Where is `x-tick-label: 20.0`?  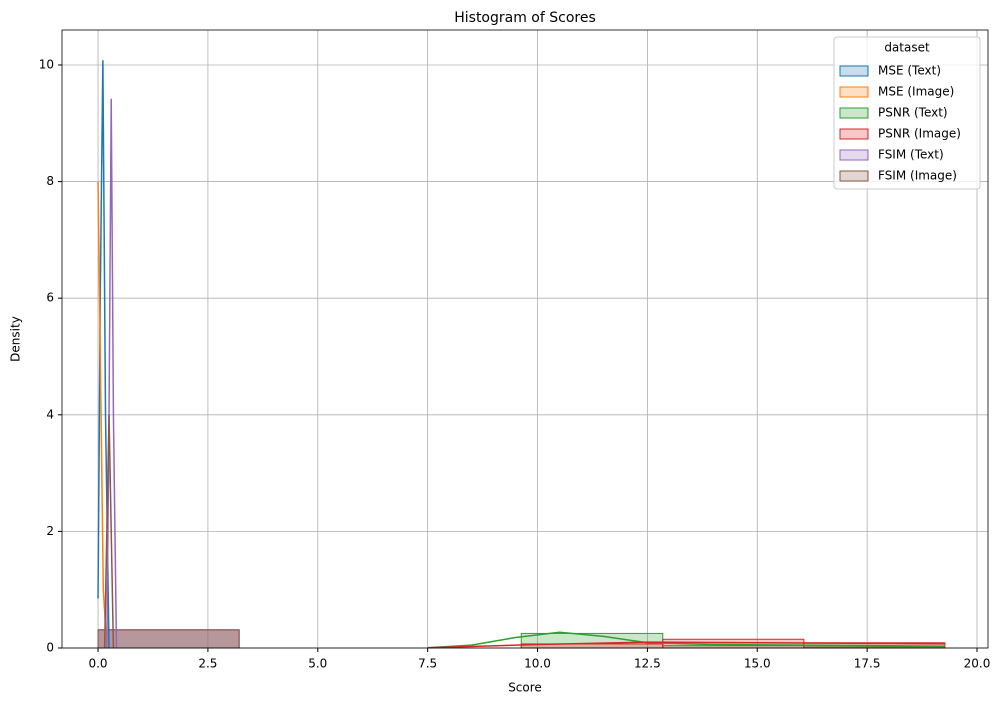 x-tick-label: 20.0 is located at coordinates (977, 664).